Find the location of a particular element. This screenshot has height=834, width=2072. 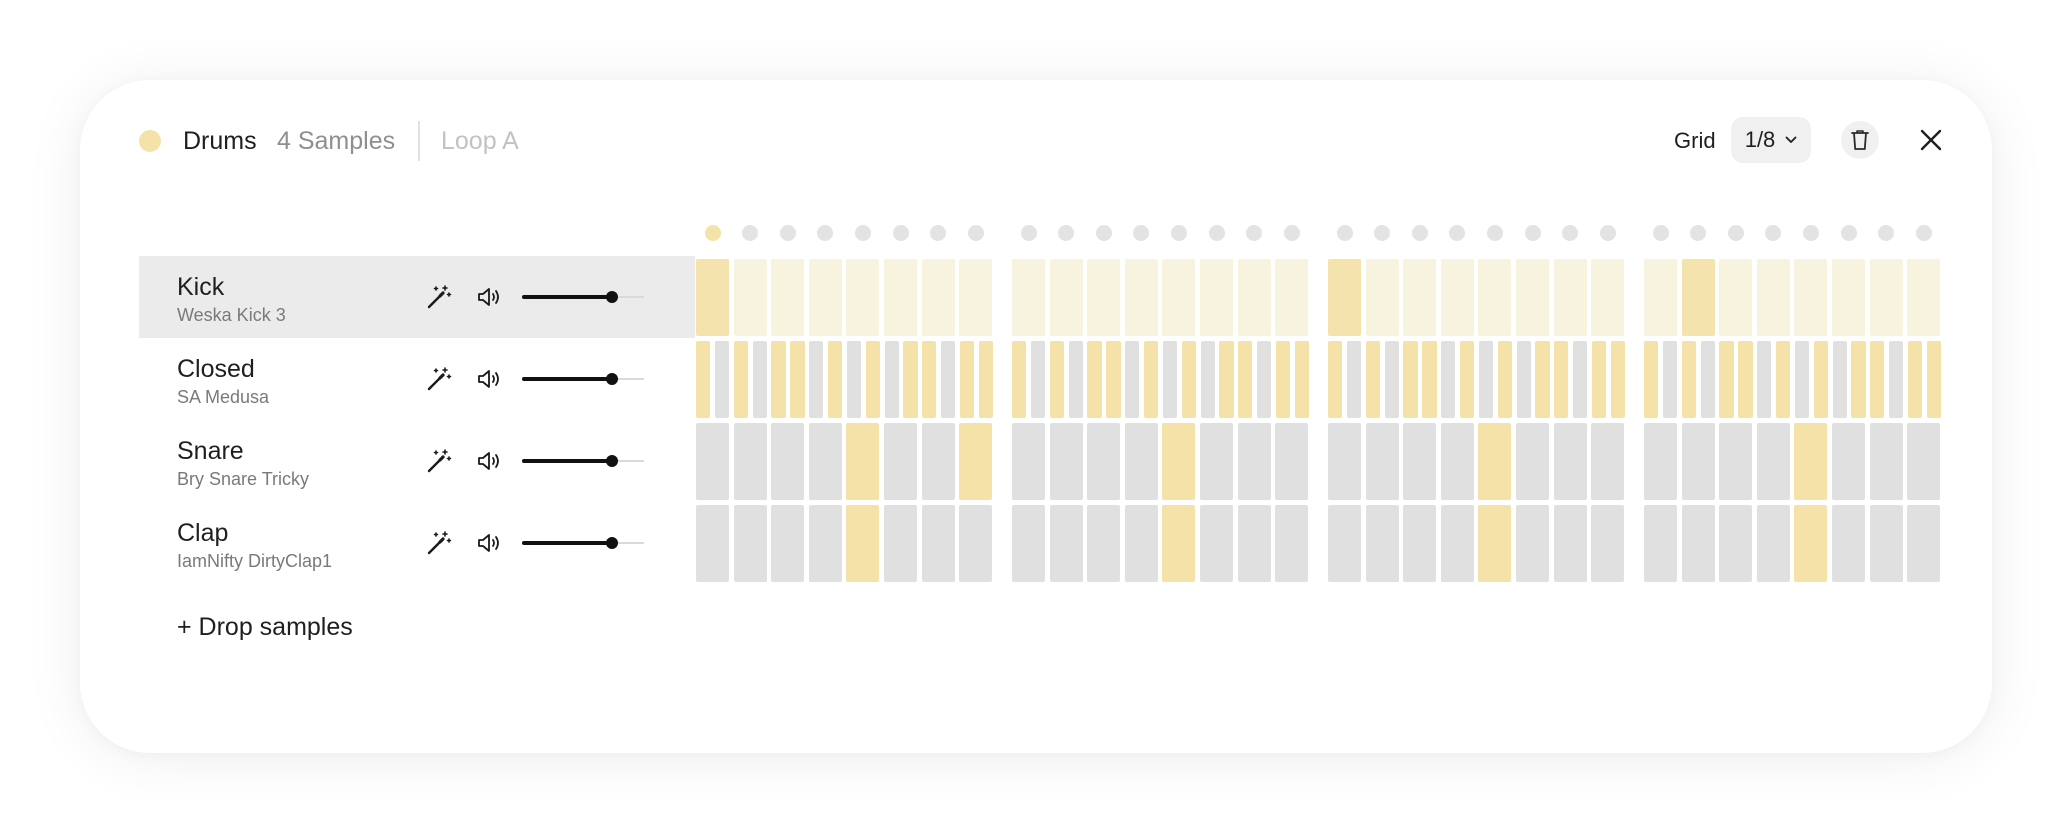

track-row-kick: Kick Weska Kick 3 is located at coordinates (417, 297).